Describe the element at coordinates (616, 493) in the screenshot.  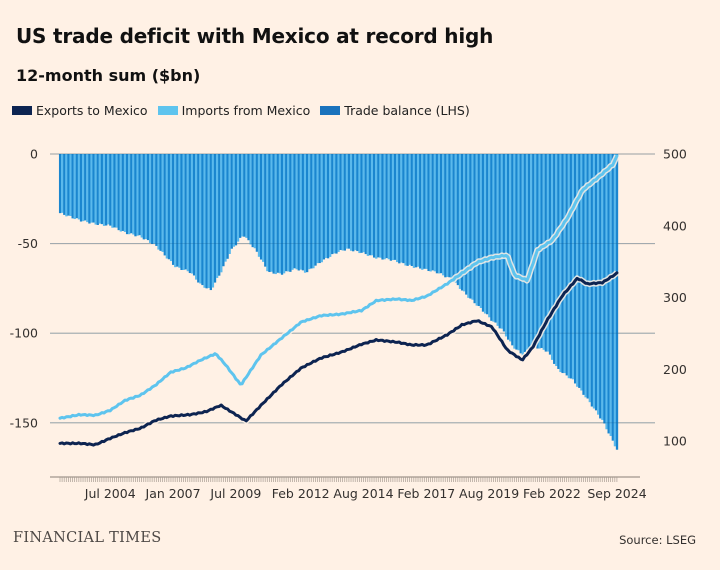
I see `x-axis-tick-label: Sep 2024` at that location.